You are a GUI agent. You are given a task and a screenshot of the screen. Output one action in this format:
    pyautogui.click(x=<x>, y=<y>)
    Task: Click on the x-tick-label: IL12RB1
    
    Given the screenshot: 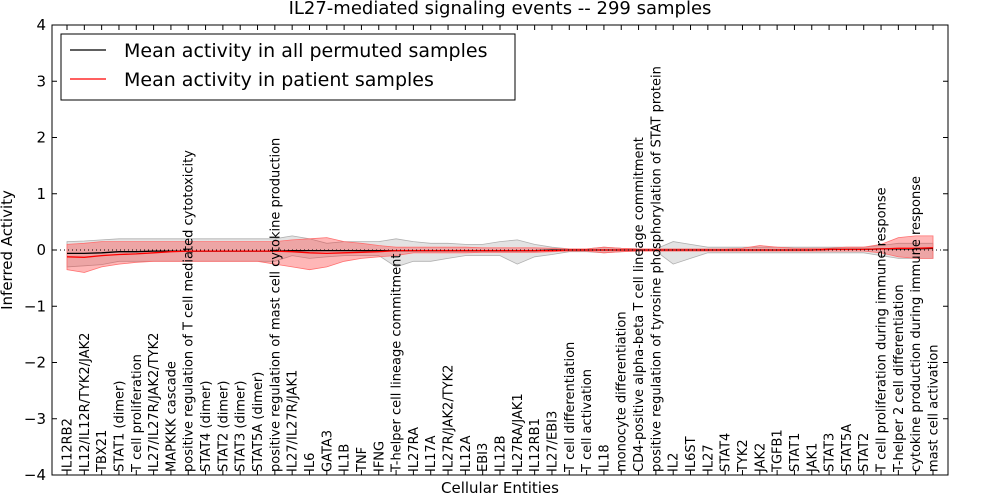 What is the action you would take?
    pyautogui.click(x=535, y=445)
    